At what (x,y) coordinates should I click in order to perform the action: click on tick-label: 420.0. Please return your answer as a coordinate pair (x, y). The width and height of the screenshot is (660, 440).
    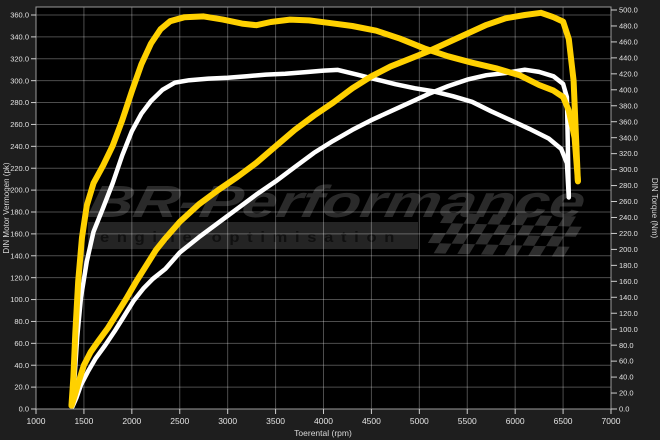
    Looking at the image, I should click on (628, 73).